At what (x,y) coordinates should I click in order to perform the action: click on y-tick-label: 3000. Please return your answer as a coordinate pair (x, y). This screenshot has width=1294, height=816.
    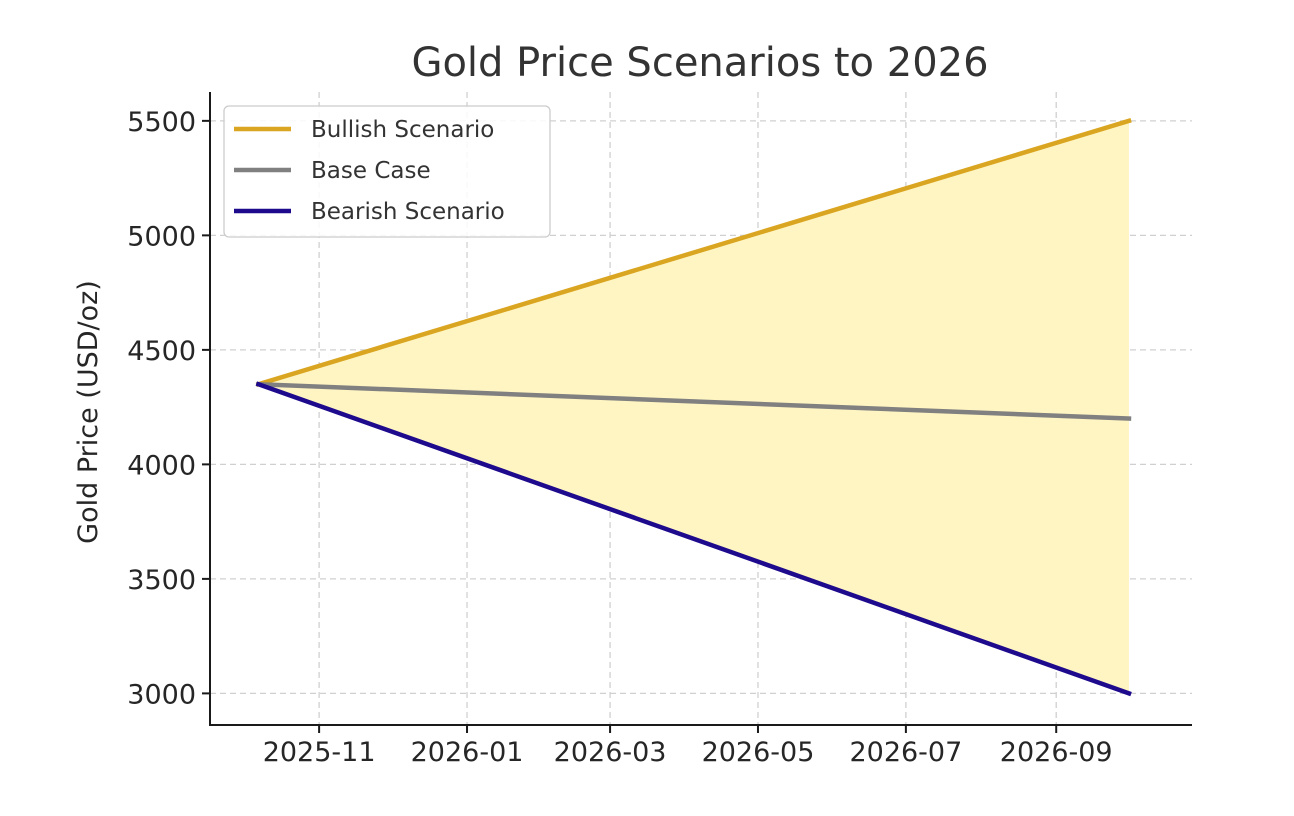
    Looking at the image, I should click on (161, 694).